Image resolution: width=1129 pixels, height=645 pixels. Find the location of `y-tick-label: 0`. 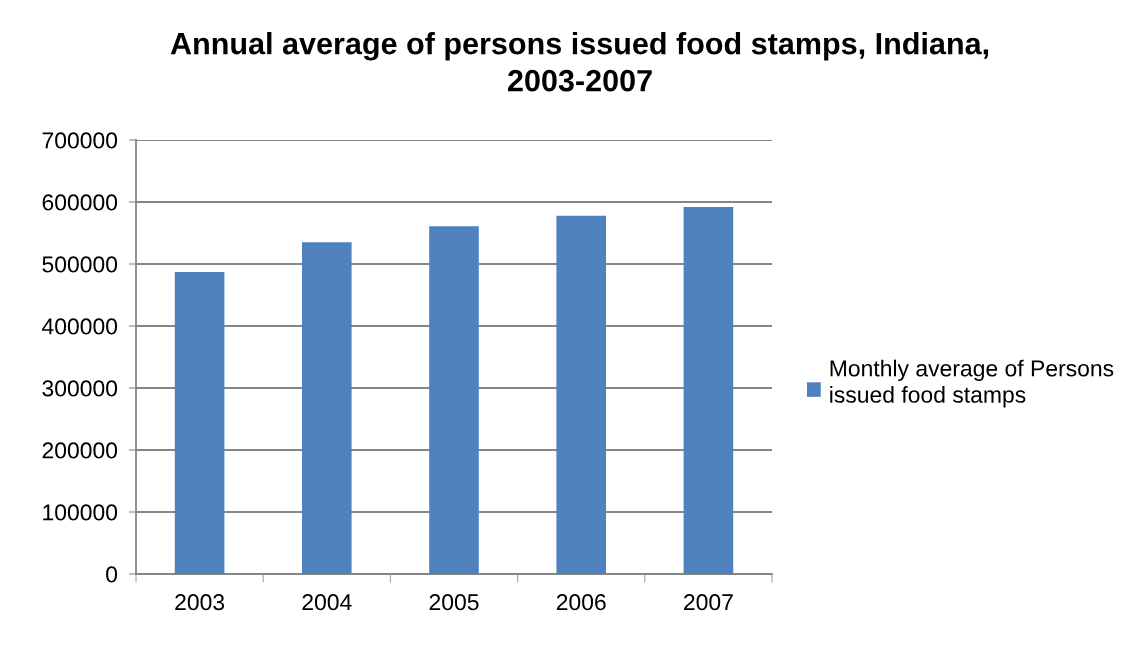

y-tick-label: 0 is located at coordinates (112, 574).